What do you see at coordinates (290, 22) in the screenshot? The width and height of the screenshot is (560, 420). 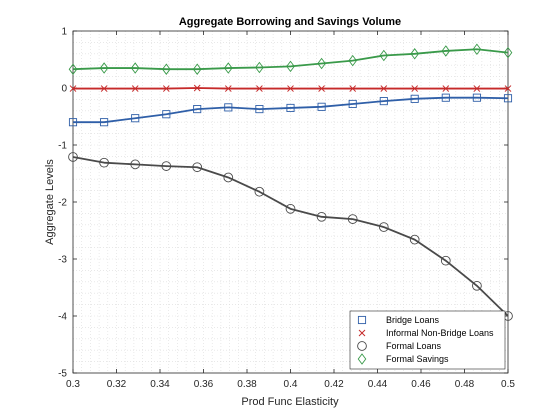 I see `chart-title: Aggregate Borrowing and Savings Volume` at bounding box center [290, 22].